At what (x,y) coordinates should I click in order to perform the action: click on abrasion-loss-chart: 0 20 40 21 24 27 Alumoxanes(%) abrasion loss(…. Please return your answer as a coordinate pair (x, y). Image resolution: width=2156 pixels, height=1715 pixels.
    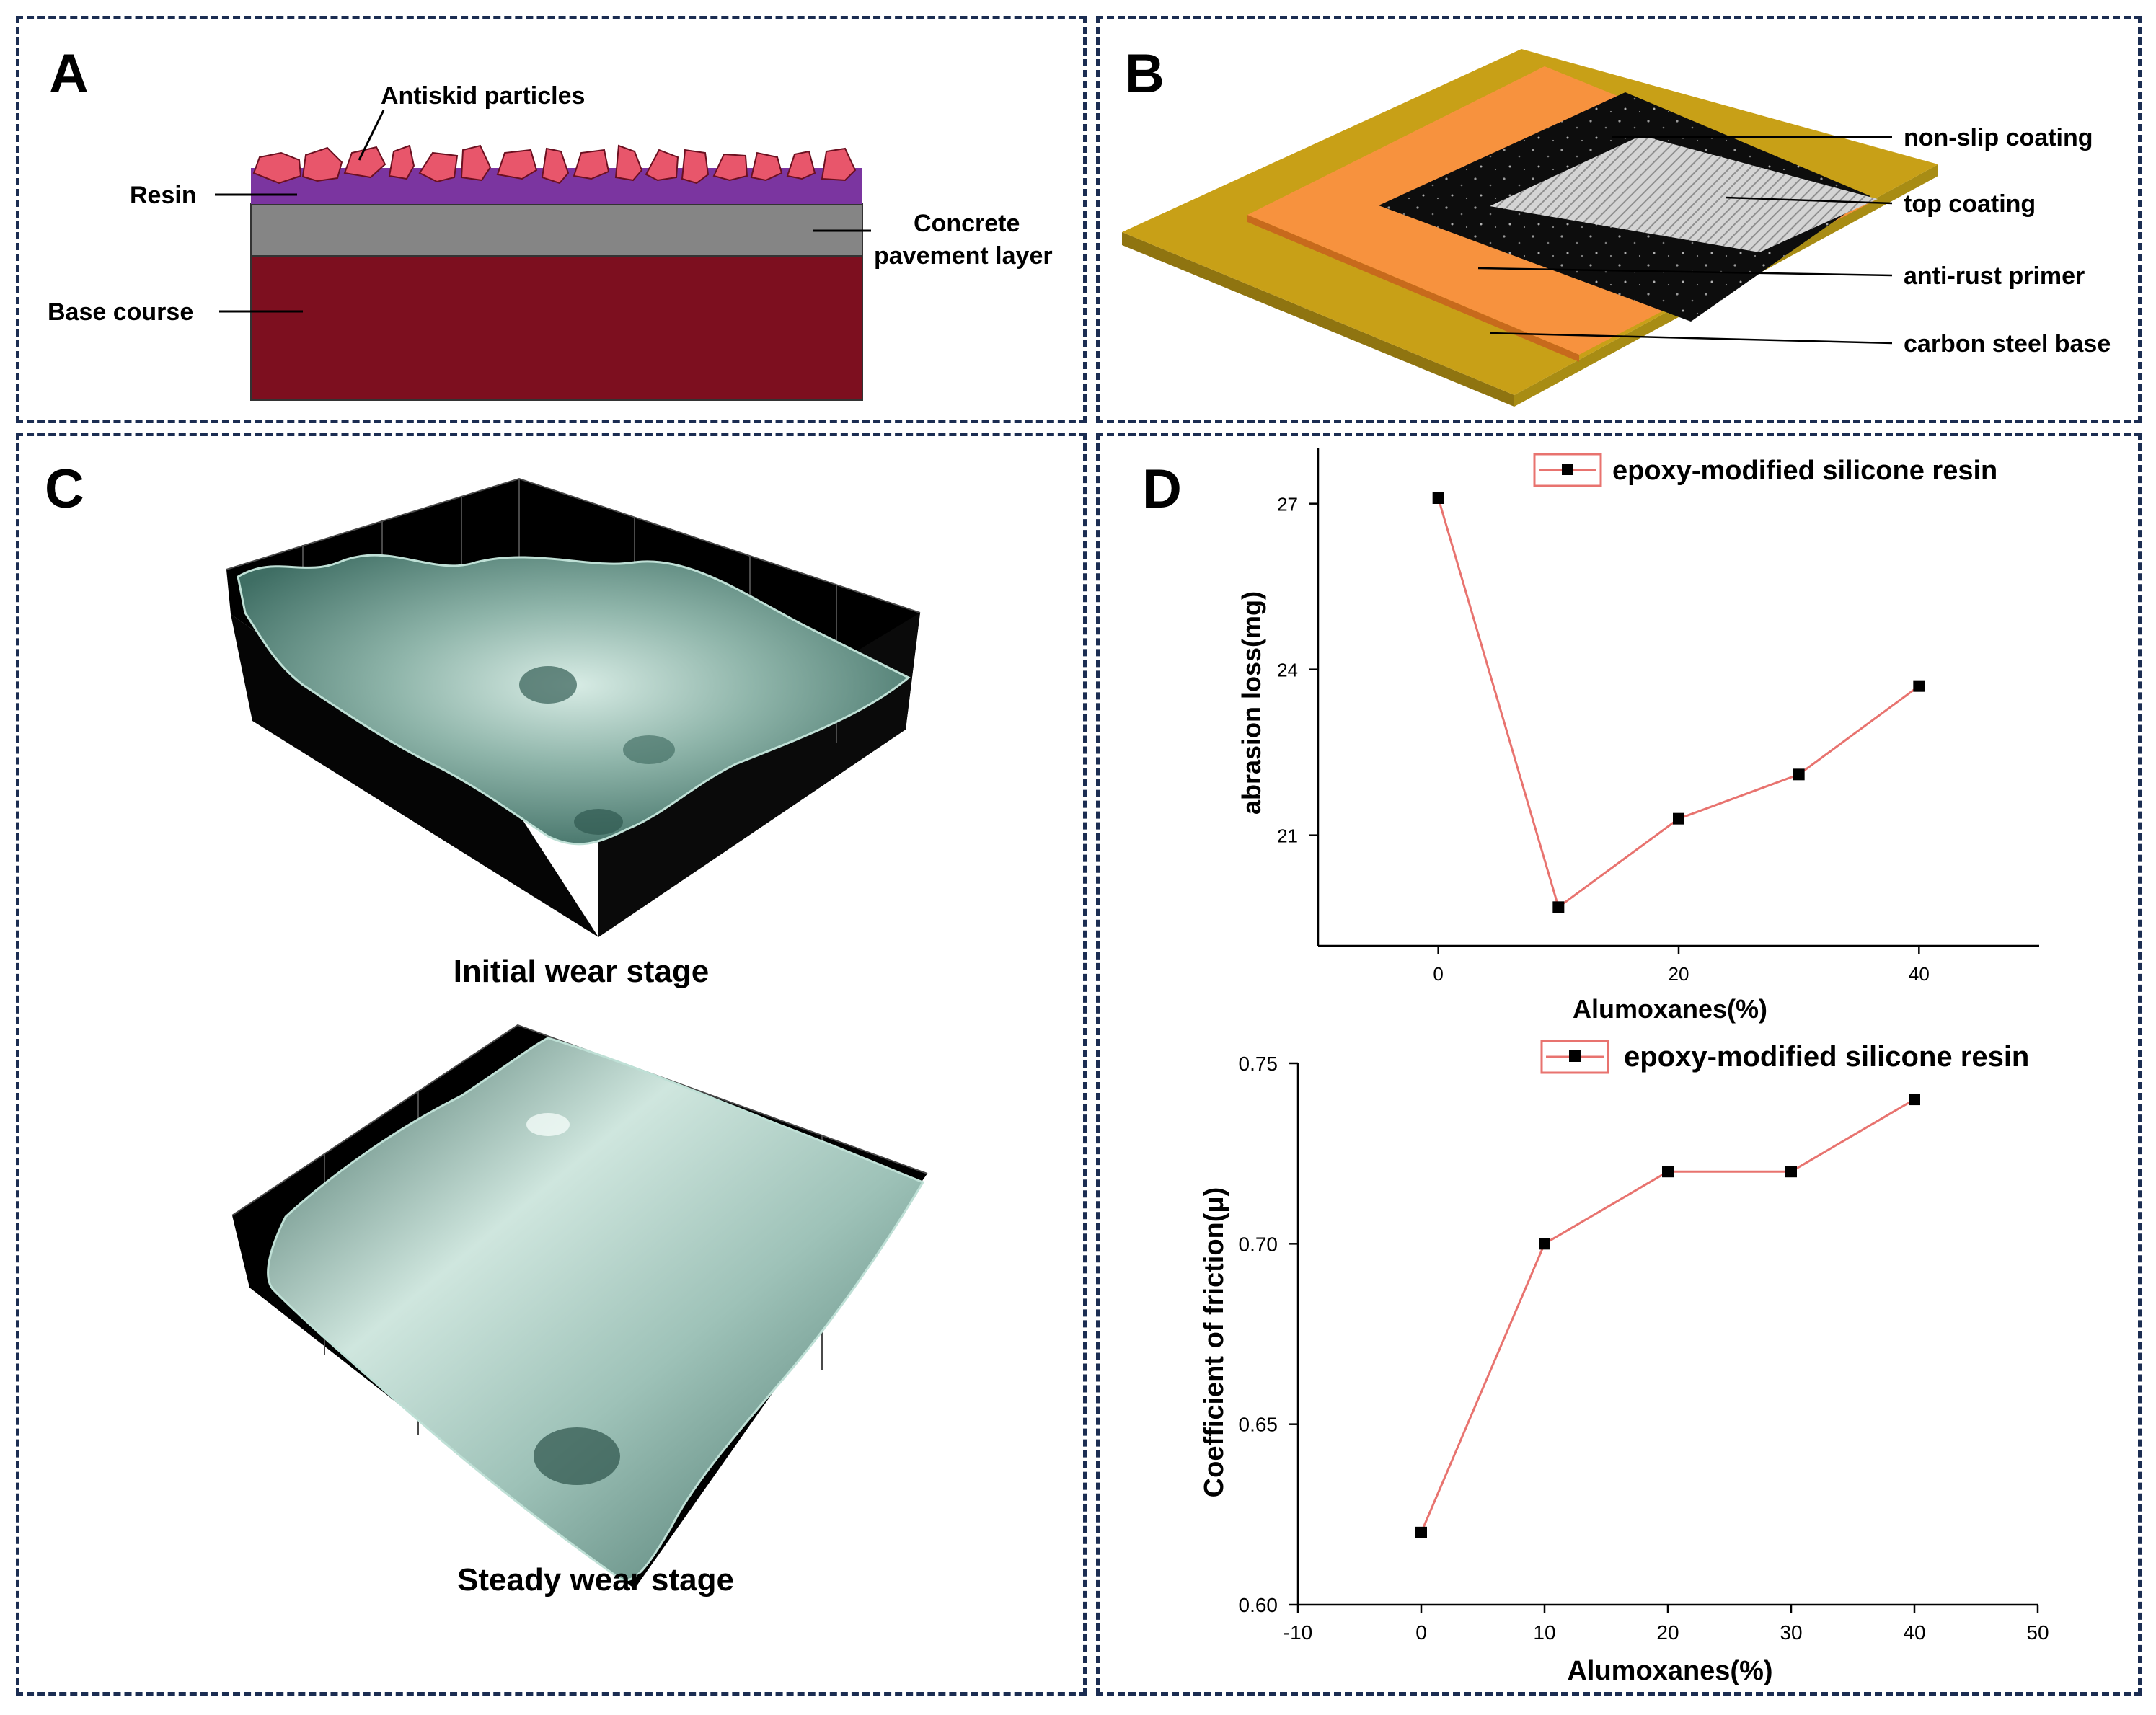
    Looking at the image, I should click on (1638, 736).